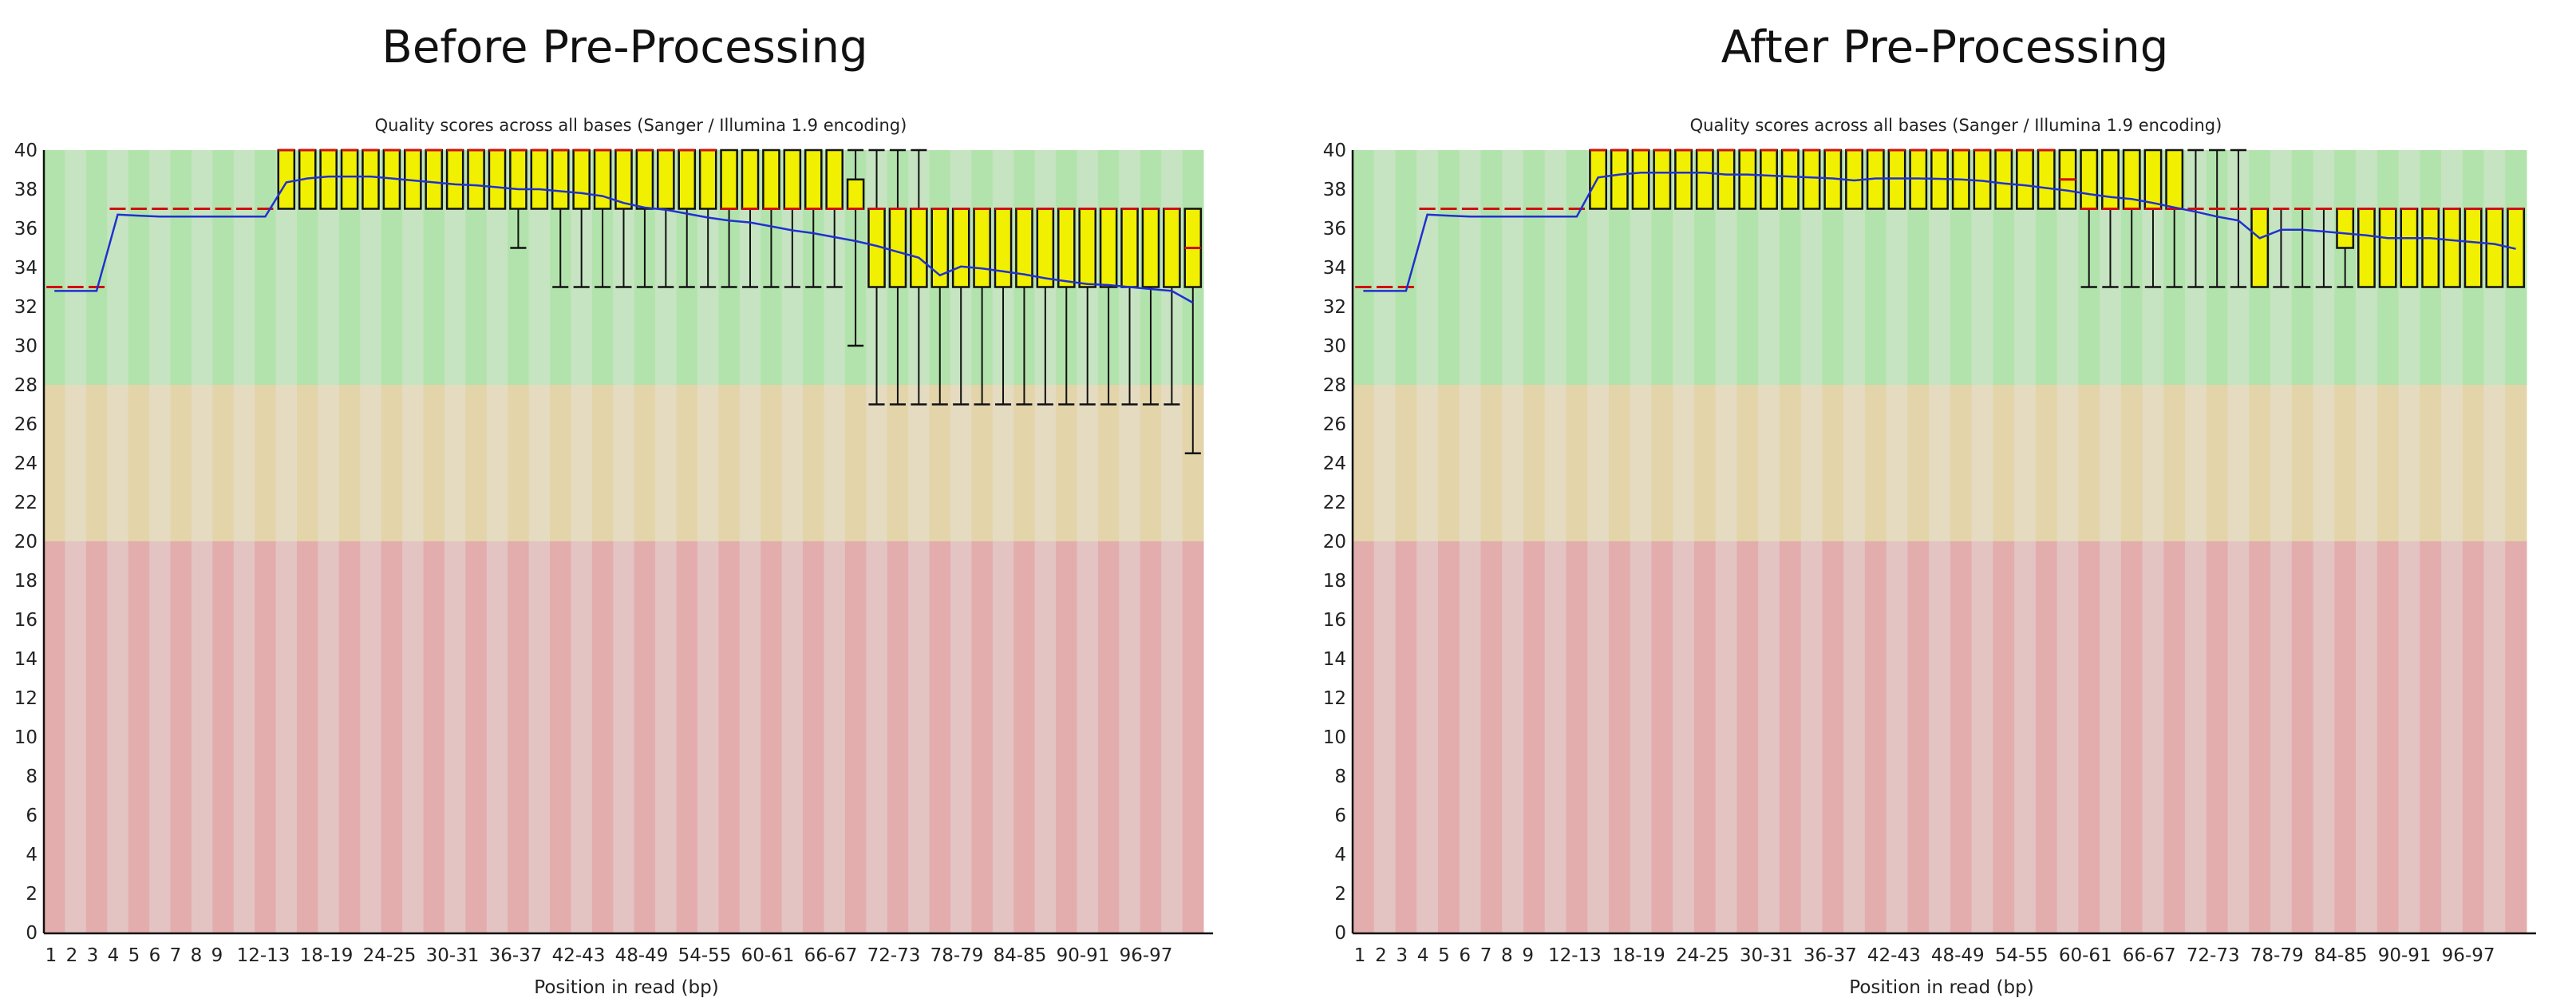 This screenshot has height=1006, width=2576. I want to click on x-tick-label: 8, so click(197, 955).